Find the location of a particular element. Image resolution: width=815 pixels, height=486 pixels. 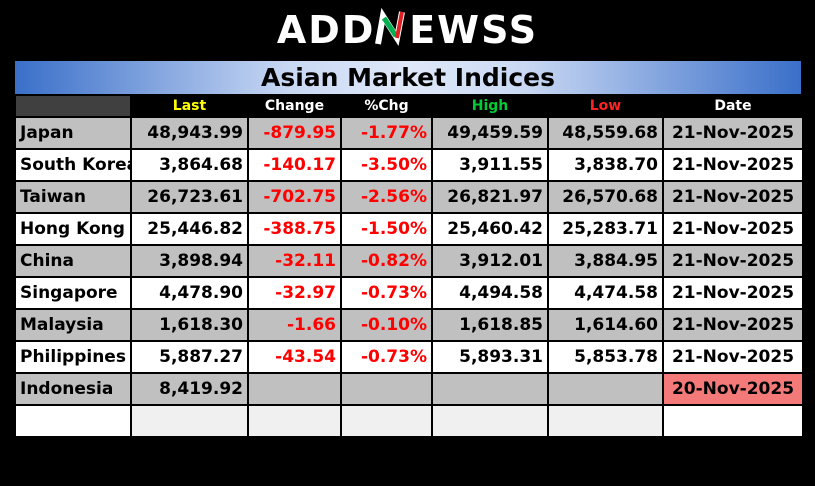

row-high: 26,821.97 is located at coordinates (490, 197).